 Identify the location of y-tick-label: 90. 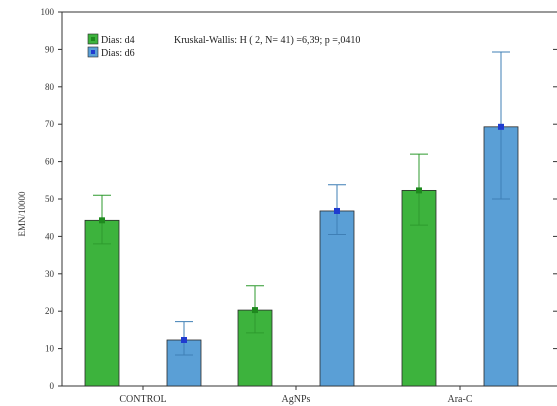
(50, 49).